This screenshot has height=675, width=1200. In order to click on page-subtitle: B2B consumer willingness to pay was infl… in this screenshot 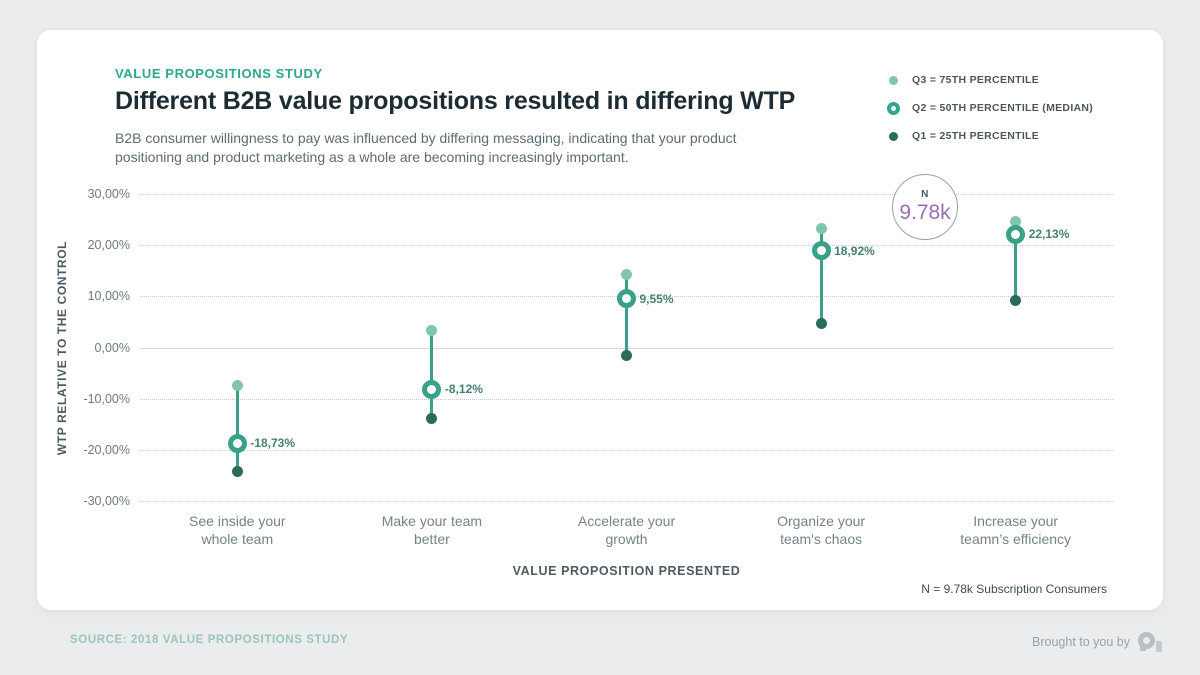, I will do `click(426, 147)`.